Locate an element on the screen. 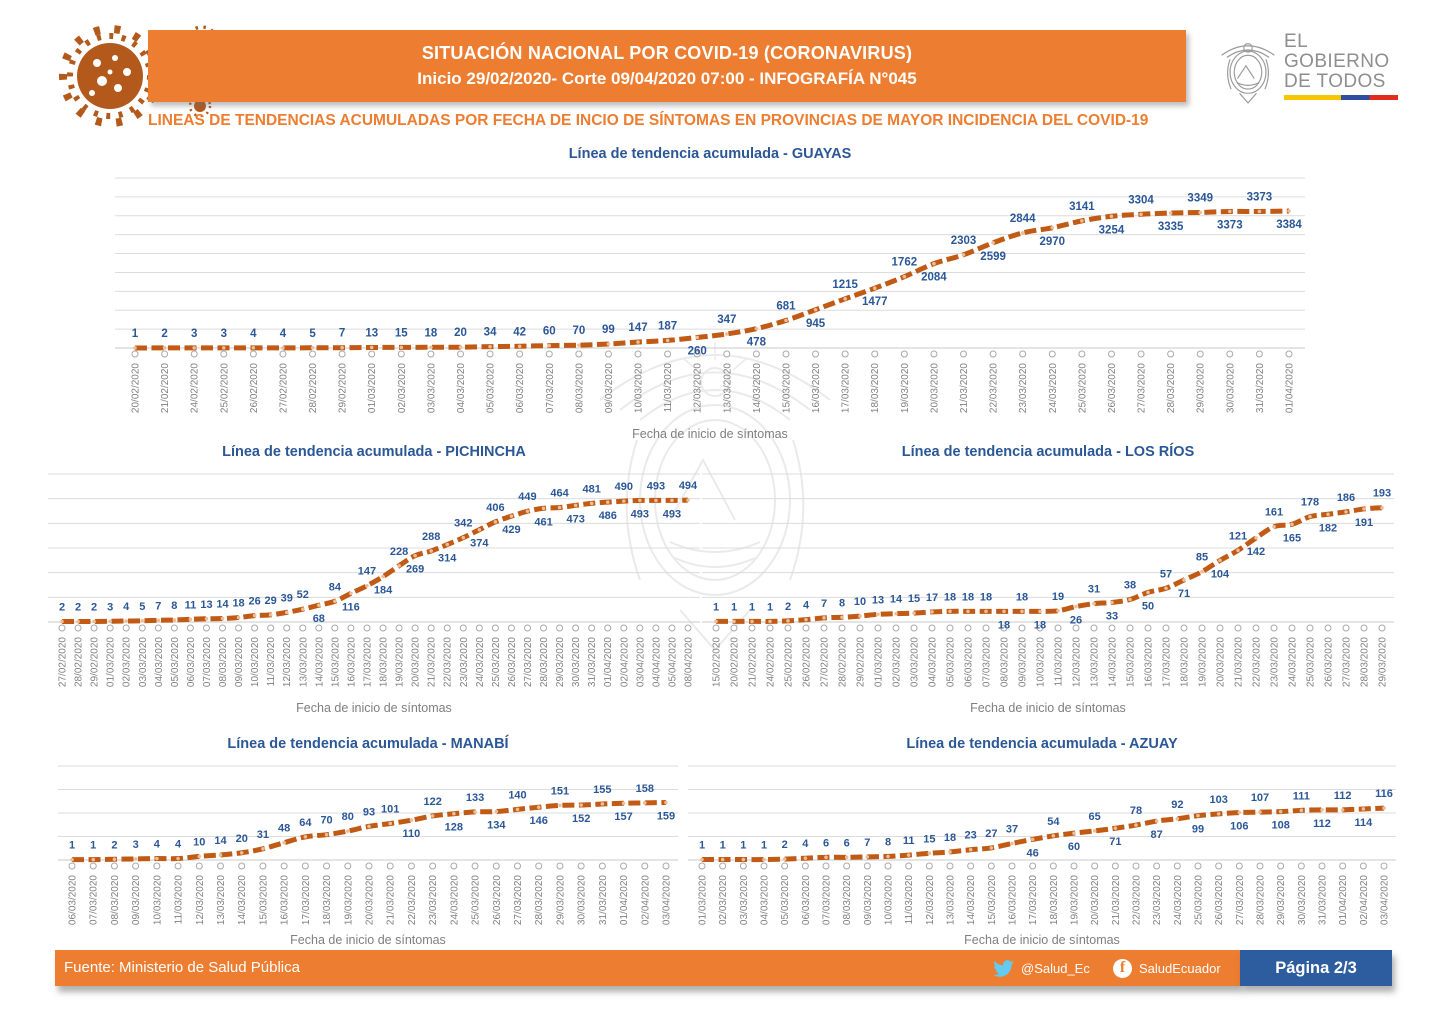  svg-text: 37 is located at coordinates (1012, 829).